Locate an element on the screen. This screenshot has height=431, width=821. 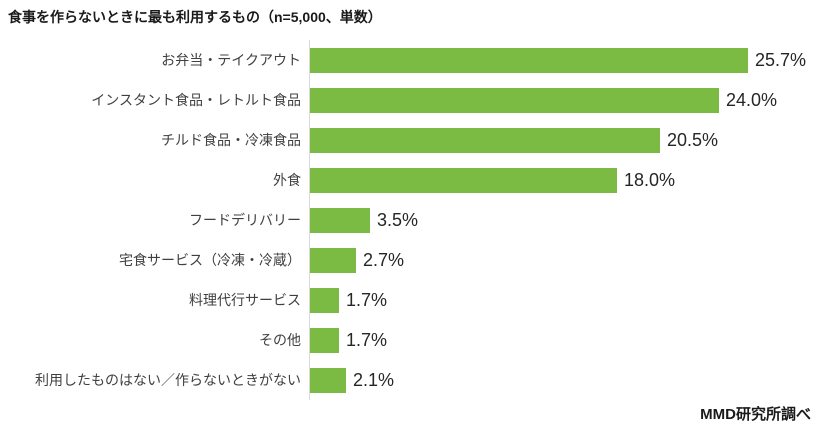
category-label: フードデリバリー is located at coordinates (245, 220).